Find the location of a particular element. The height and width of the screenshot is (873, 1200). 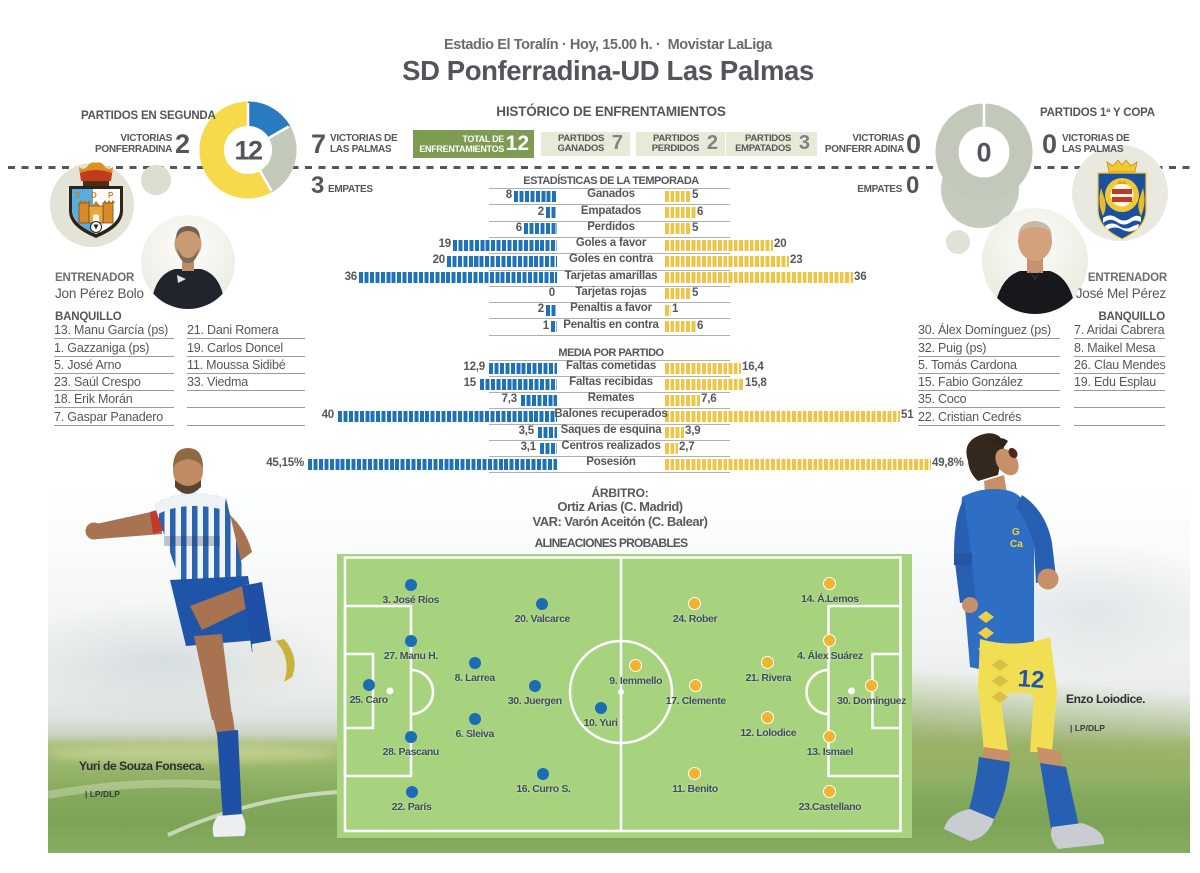

svg-text: S is located at coordinates (78, 195).